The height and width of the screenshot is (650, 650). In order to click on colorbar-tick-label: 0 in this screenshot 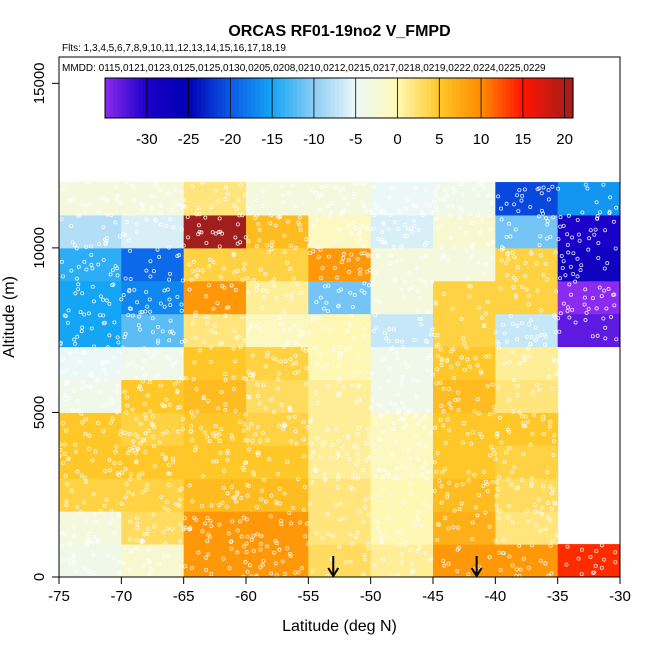, I will do `click(397, 139)`.